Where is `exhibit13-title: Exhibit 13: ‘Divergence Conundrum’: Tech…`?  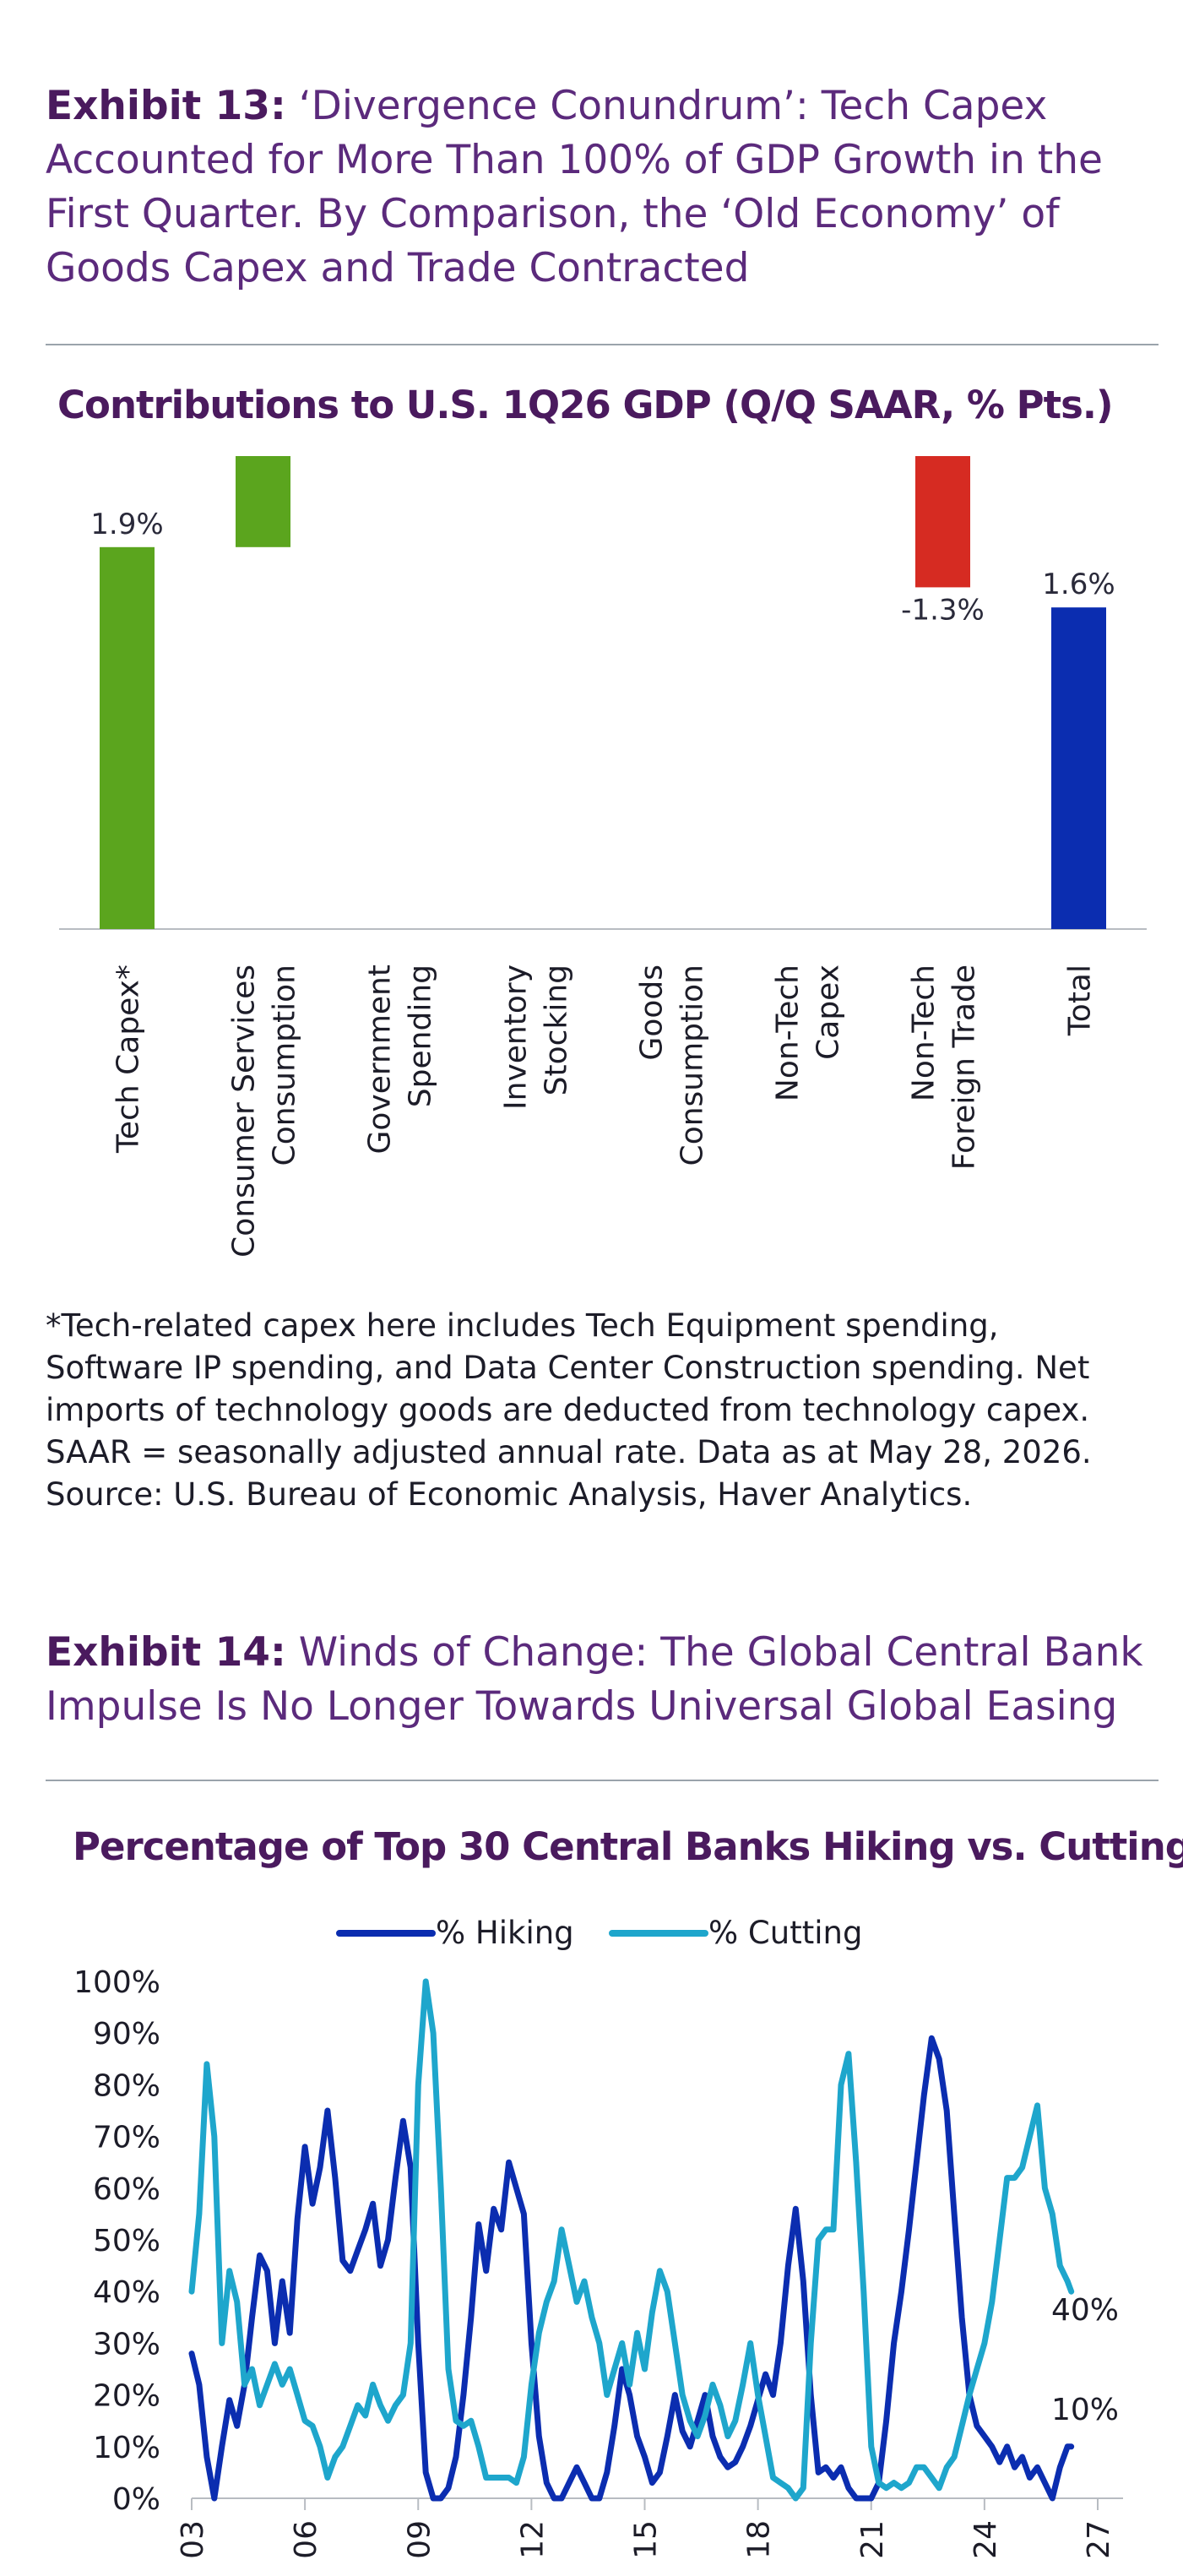 exhibit13-title: Exhibit 13: ‘Divergence Conundrum’: Tech… is located at coordinates (603, 187).